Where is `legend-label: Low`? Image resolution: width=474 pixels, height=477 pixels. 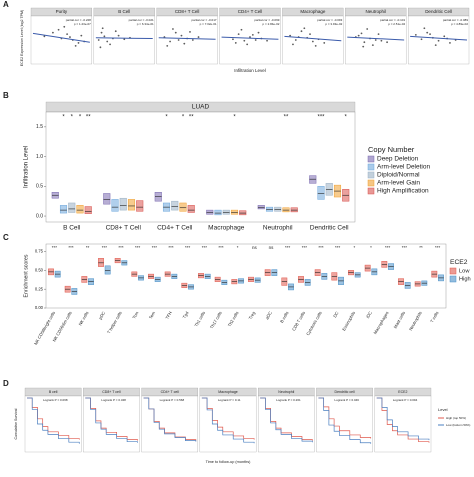
legend-label: Low is located at coordinates (464, 272).